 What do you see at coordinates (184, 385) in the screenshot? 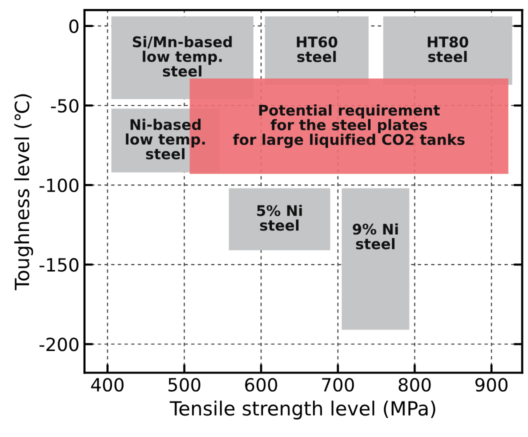
I see `x-tick-label: 500` at bounding box center [184, 385].